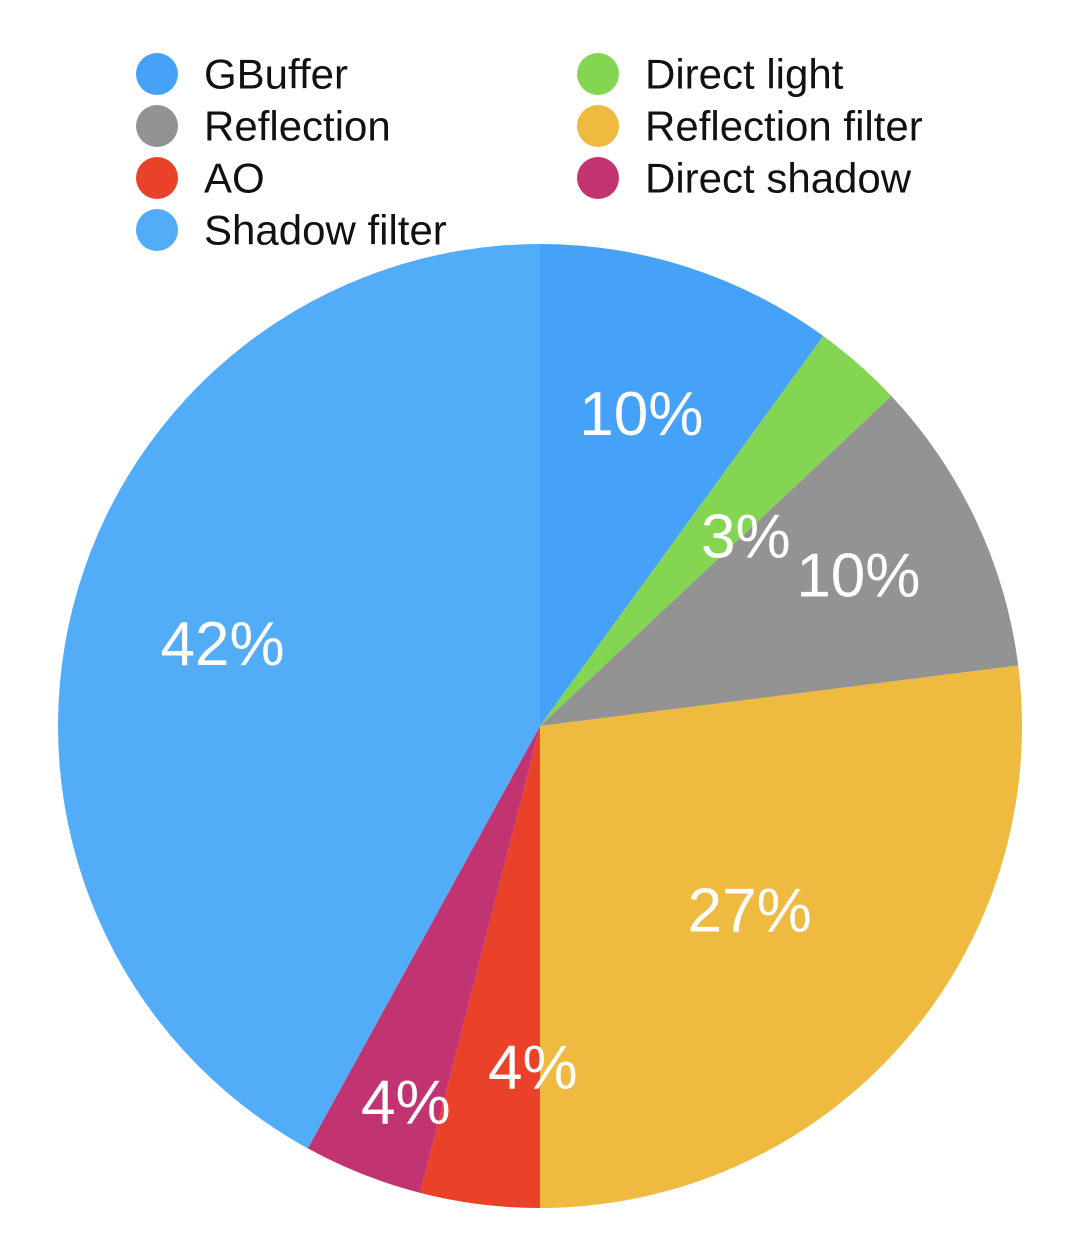 This screenshot has height=1240, width=1072. I want to click on legend-label-reflection-filter: Reflection filter, so click(784, 126).